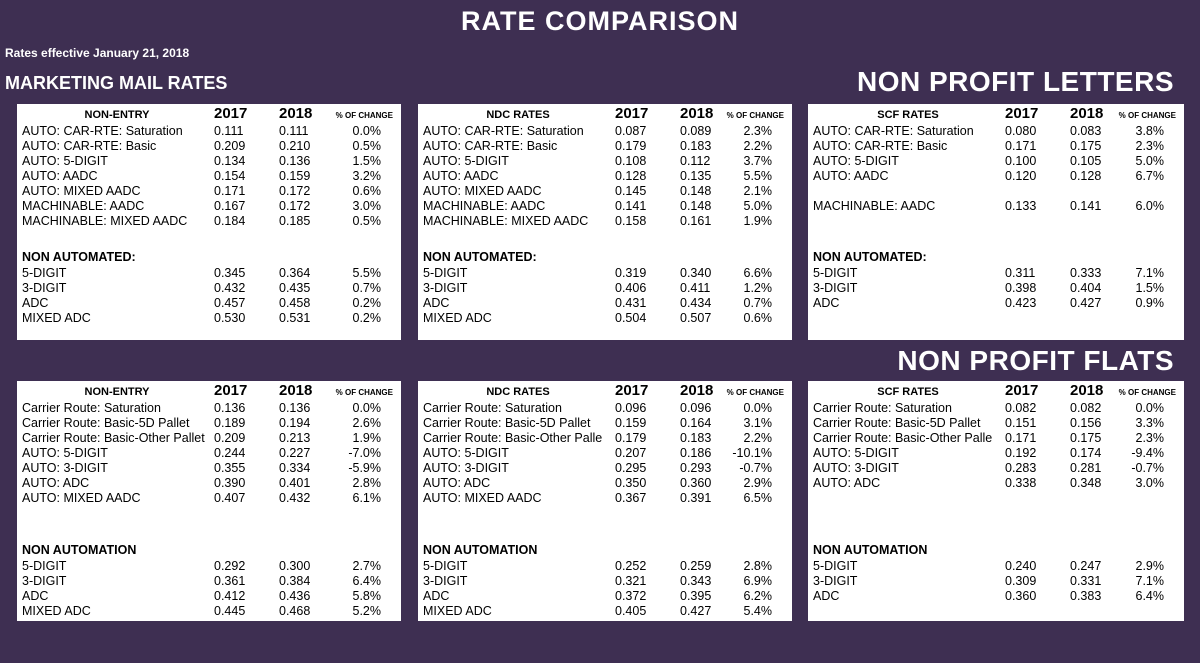 The image size is (1200, 663). I want to click on value-2018: 0.331, so click(1086, 581).